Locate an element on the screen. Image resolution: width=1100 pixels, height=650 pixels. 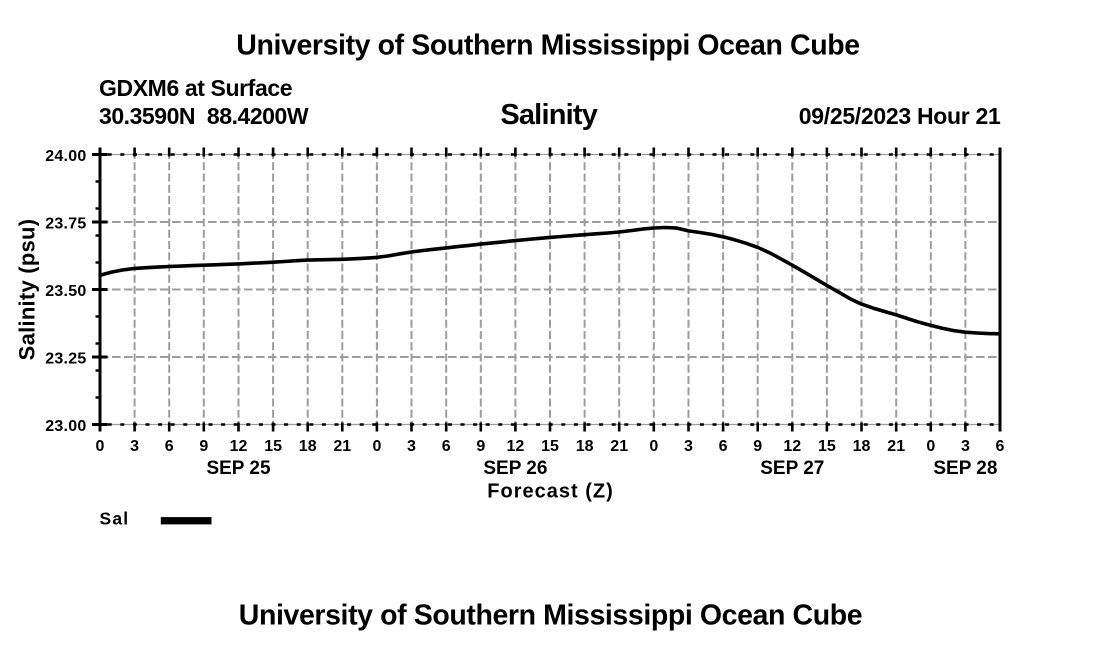
svg-text: GDXM6 at Surface is located at coordinates (195, 88).